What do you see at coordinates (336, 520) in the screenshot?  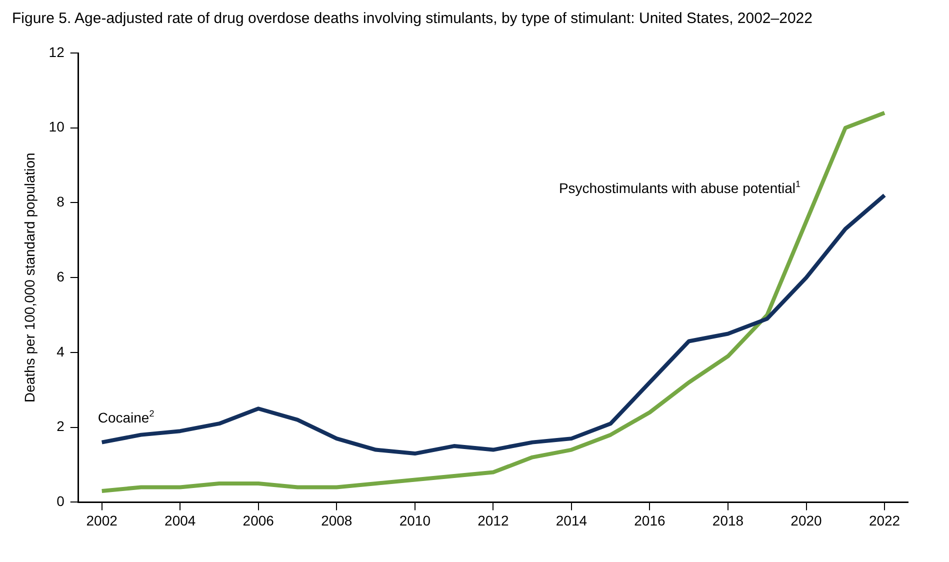 I see `x-tick-label: 2008` at bounding box center [336, 520].